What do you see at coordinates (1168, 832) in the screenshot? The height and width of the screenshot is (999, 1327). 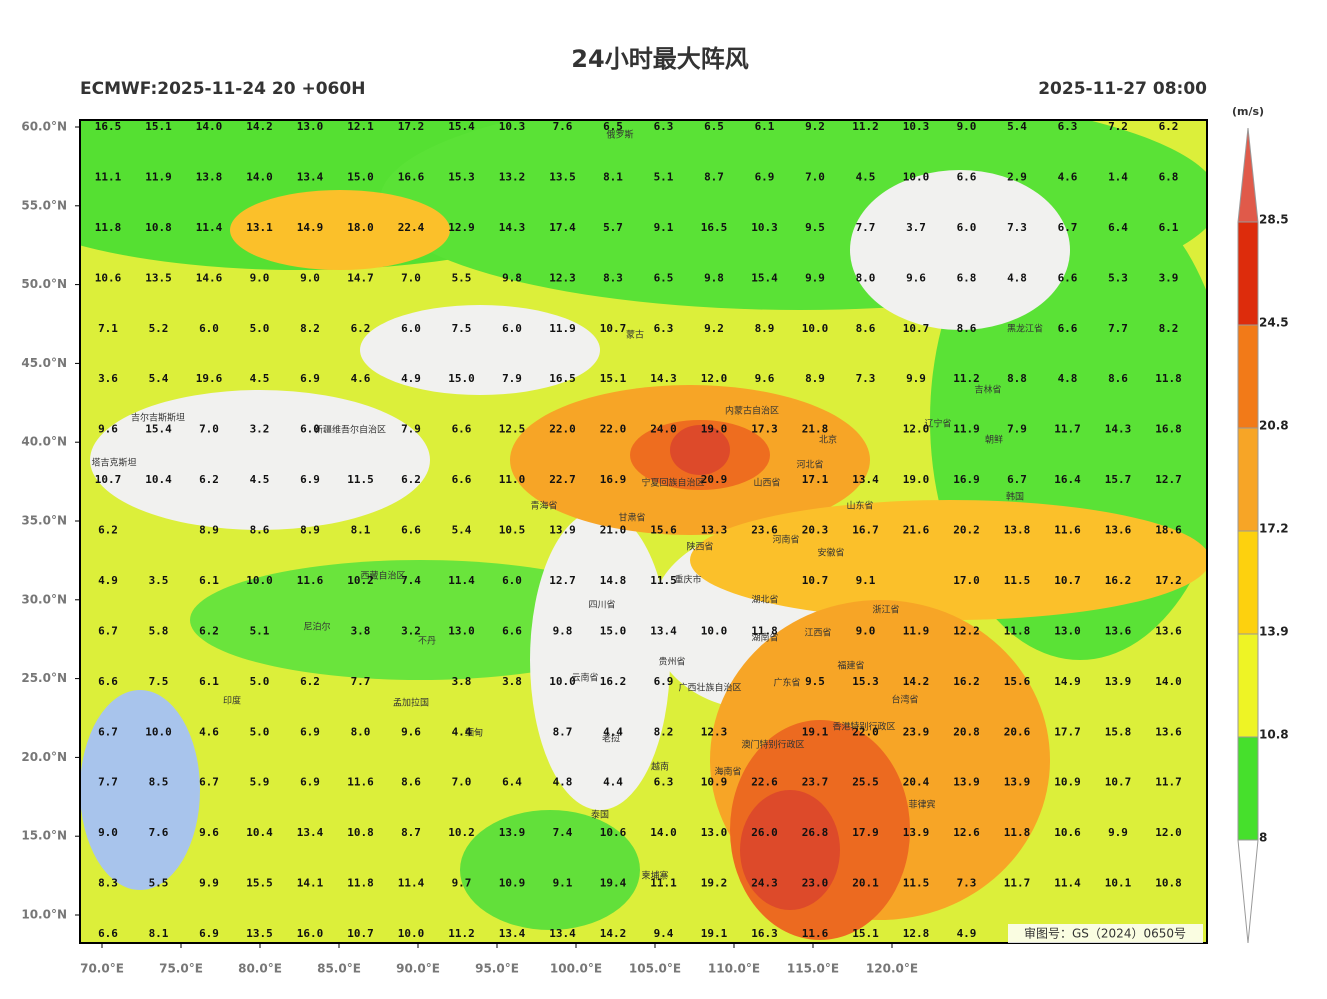 I see `gust-value: 12.0` at bounding box center [1168, 832].